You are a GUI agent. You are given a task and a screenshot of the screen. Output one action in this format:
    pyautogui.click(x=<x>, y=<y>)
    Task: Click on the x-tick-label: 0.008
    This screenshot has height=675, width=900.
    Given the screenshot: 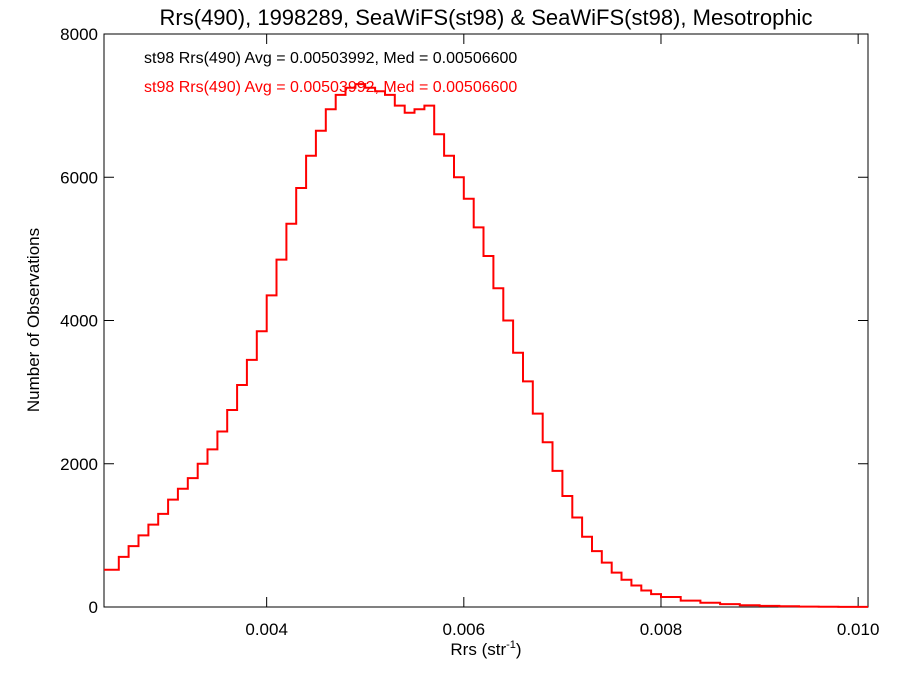 What is the action you would take?
    pyautogui.click(x=661, y=629)
    